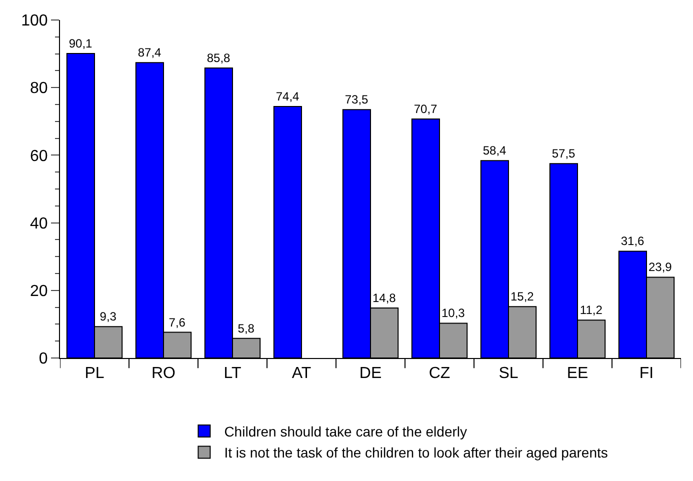 Image resolution: width=693 pixels, height=481 pixels. I want to click on y-tick-label: 80, so click(39, 89).